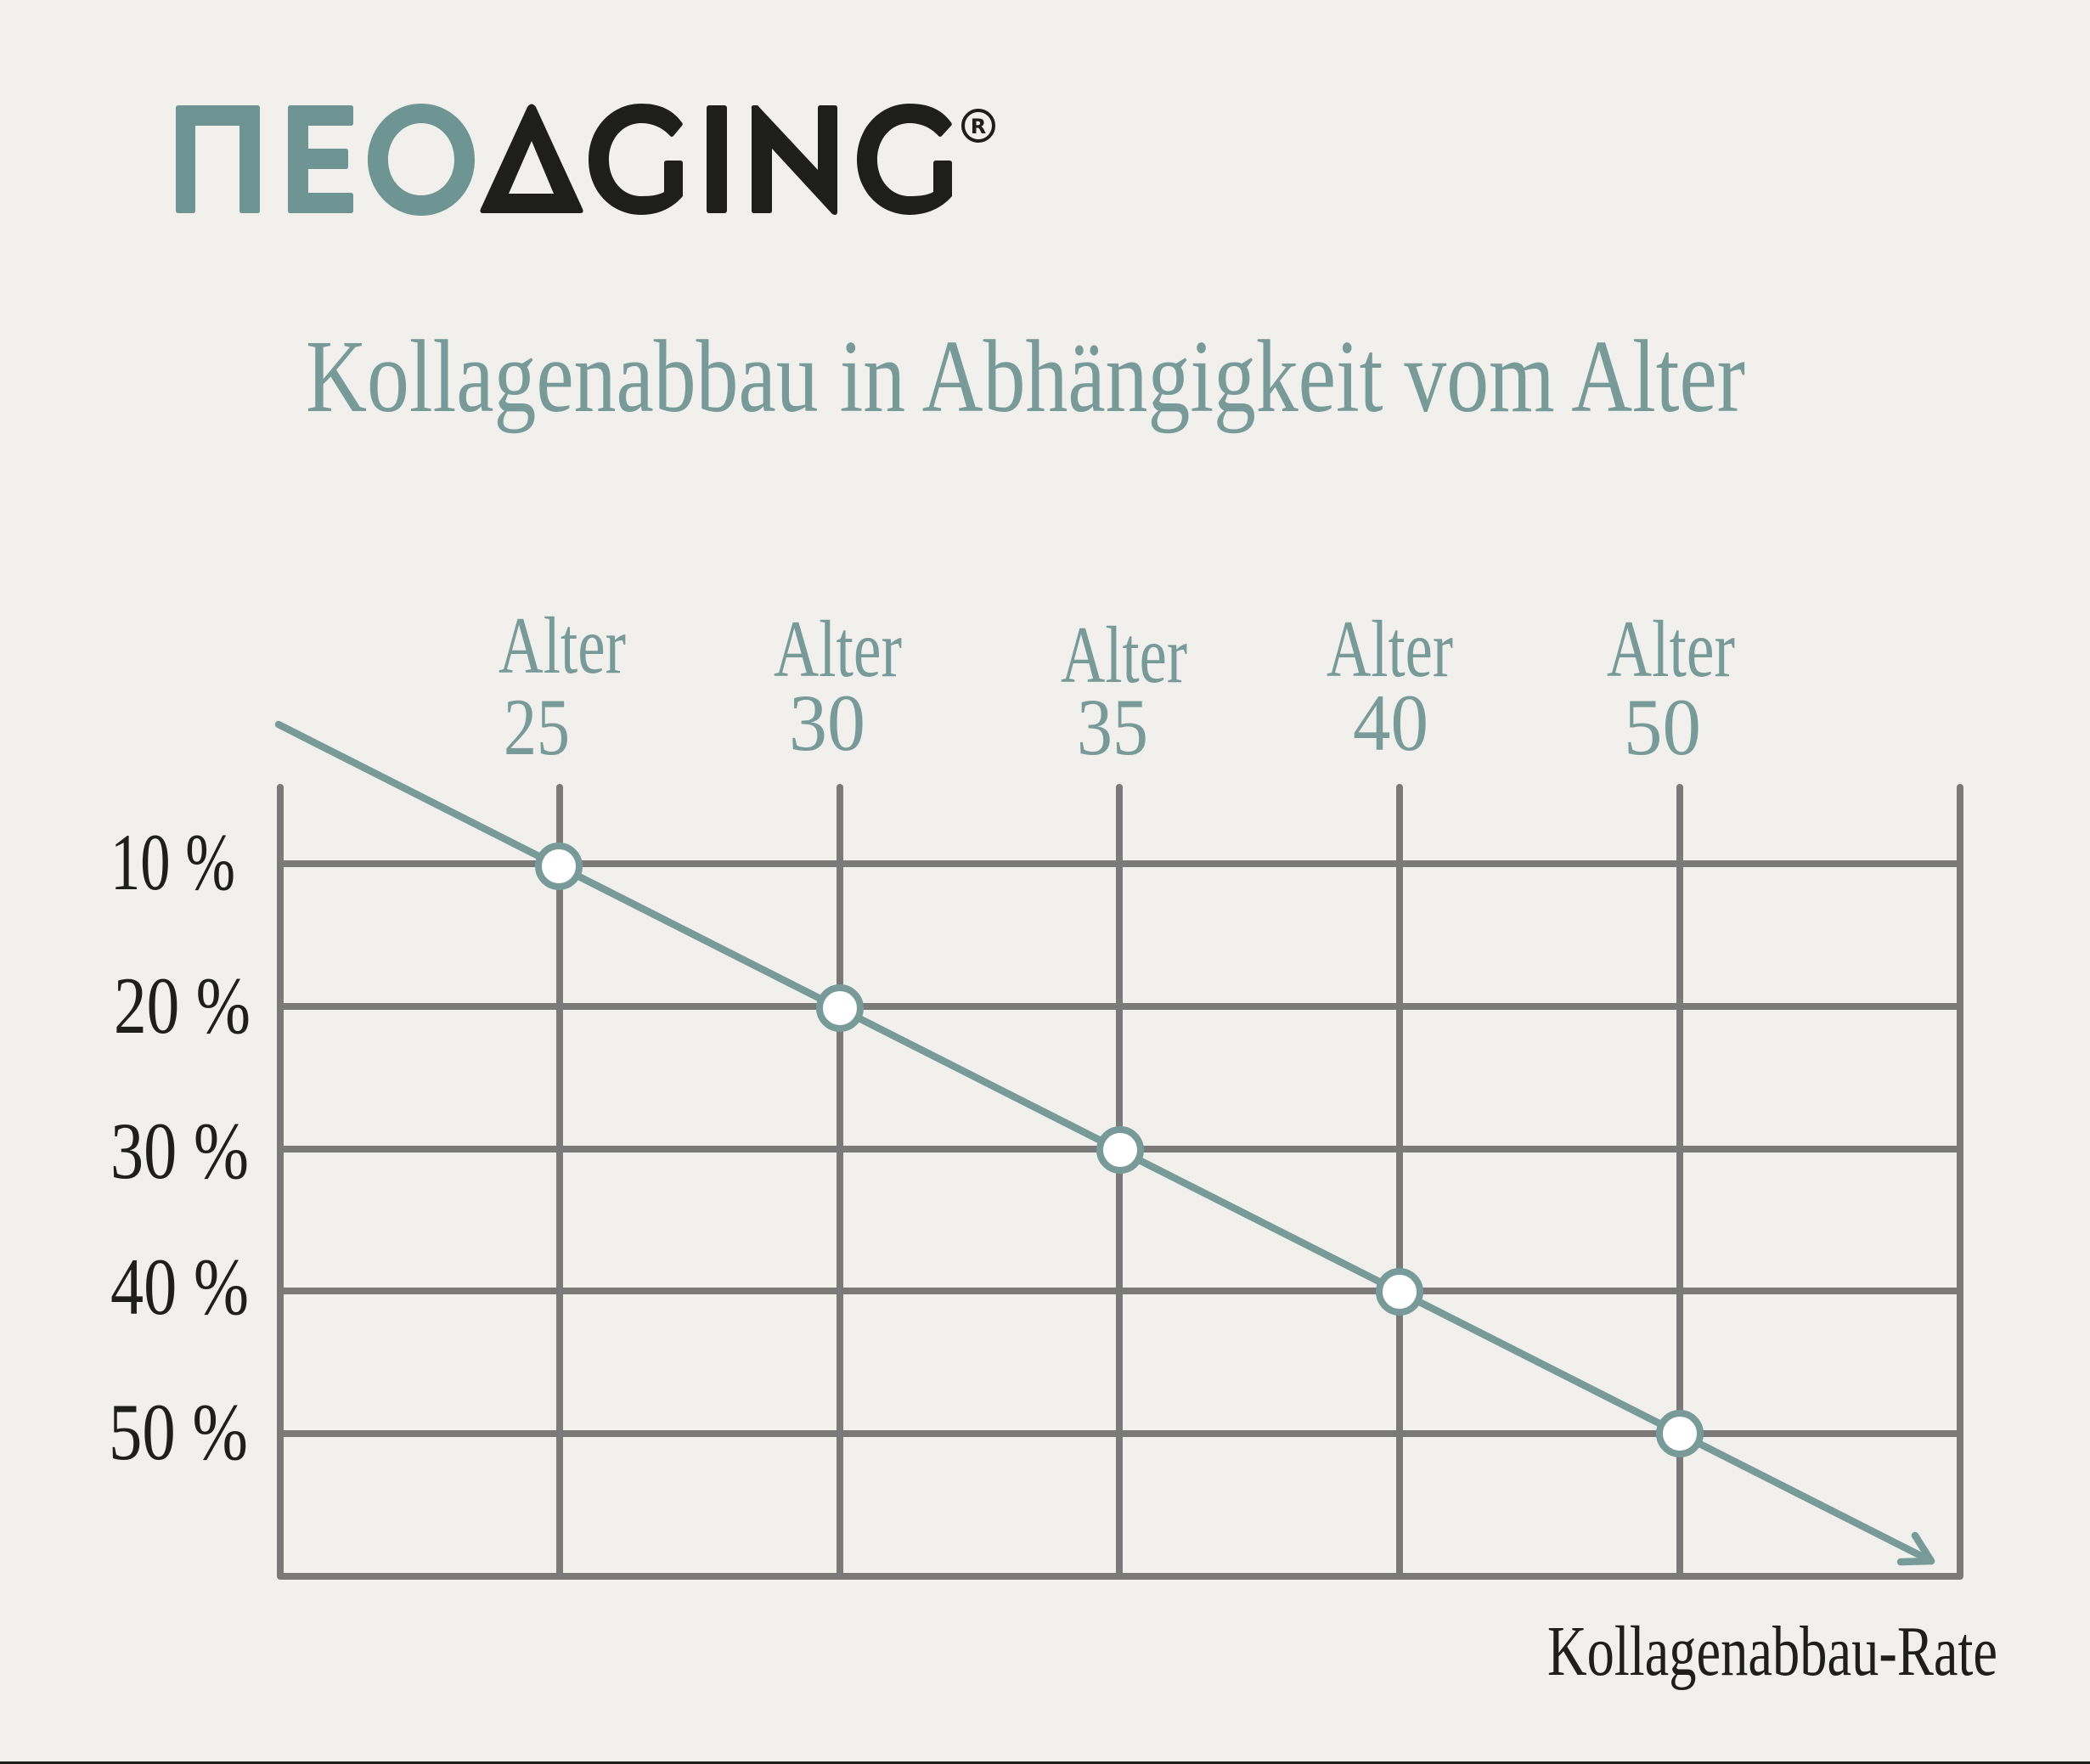  What do you see at coordinates (1390, 723) in the screenshot?
I see `x-label-value: 40` at bounding box center [1390, 723].